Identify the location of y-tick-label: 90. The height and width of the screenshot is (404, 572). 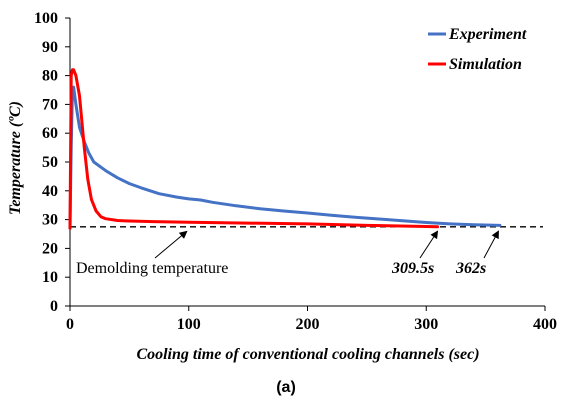
(50, 47).